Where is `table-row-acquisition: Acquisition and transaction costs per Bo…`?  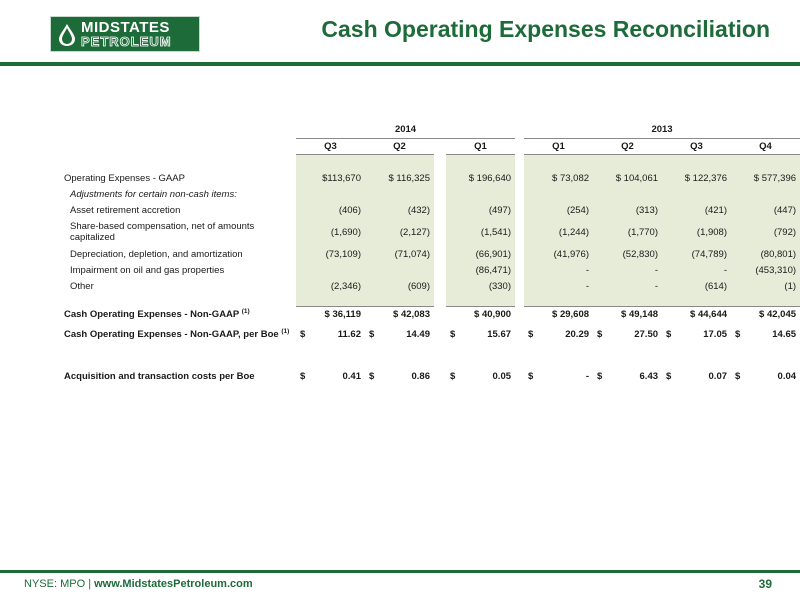 table-row-acquisition: Acquisition and transaction costs per Bo… is located at coordinates (430, 376).